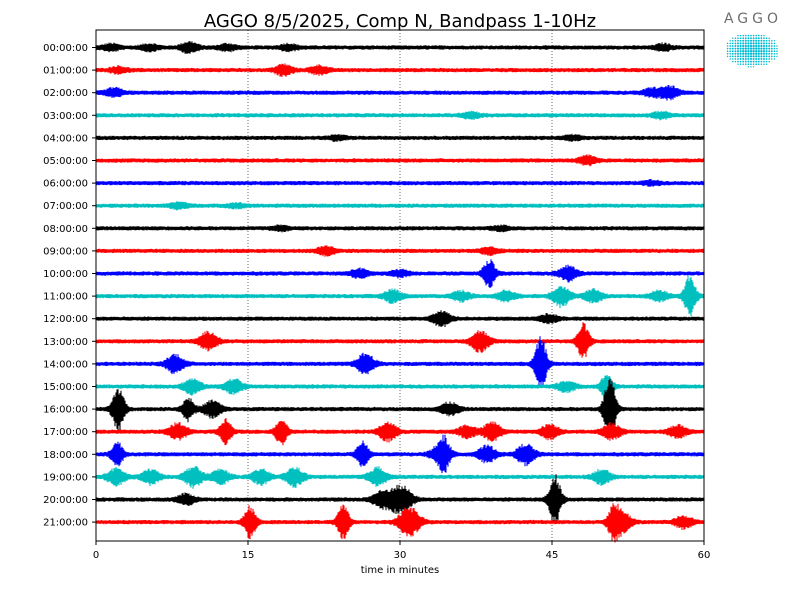  I want to click on y-tick-label: 02:00:00, so click(65, 93).